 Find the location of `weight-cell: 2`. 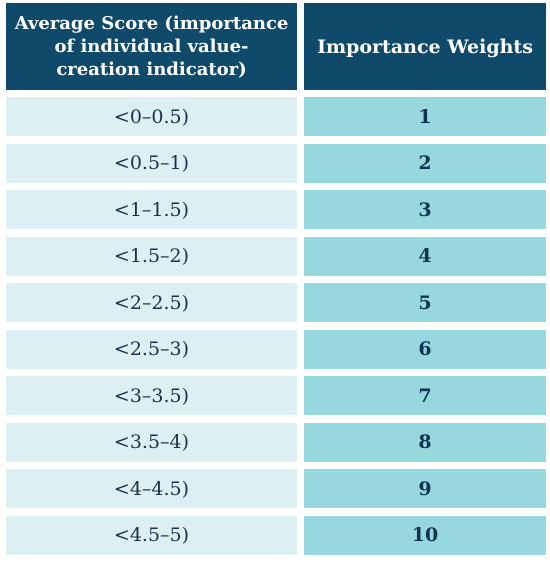

weight-cell: 2 is located at coordinates (425, 163).